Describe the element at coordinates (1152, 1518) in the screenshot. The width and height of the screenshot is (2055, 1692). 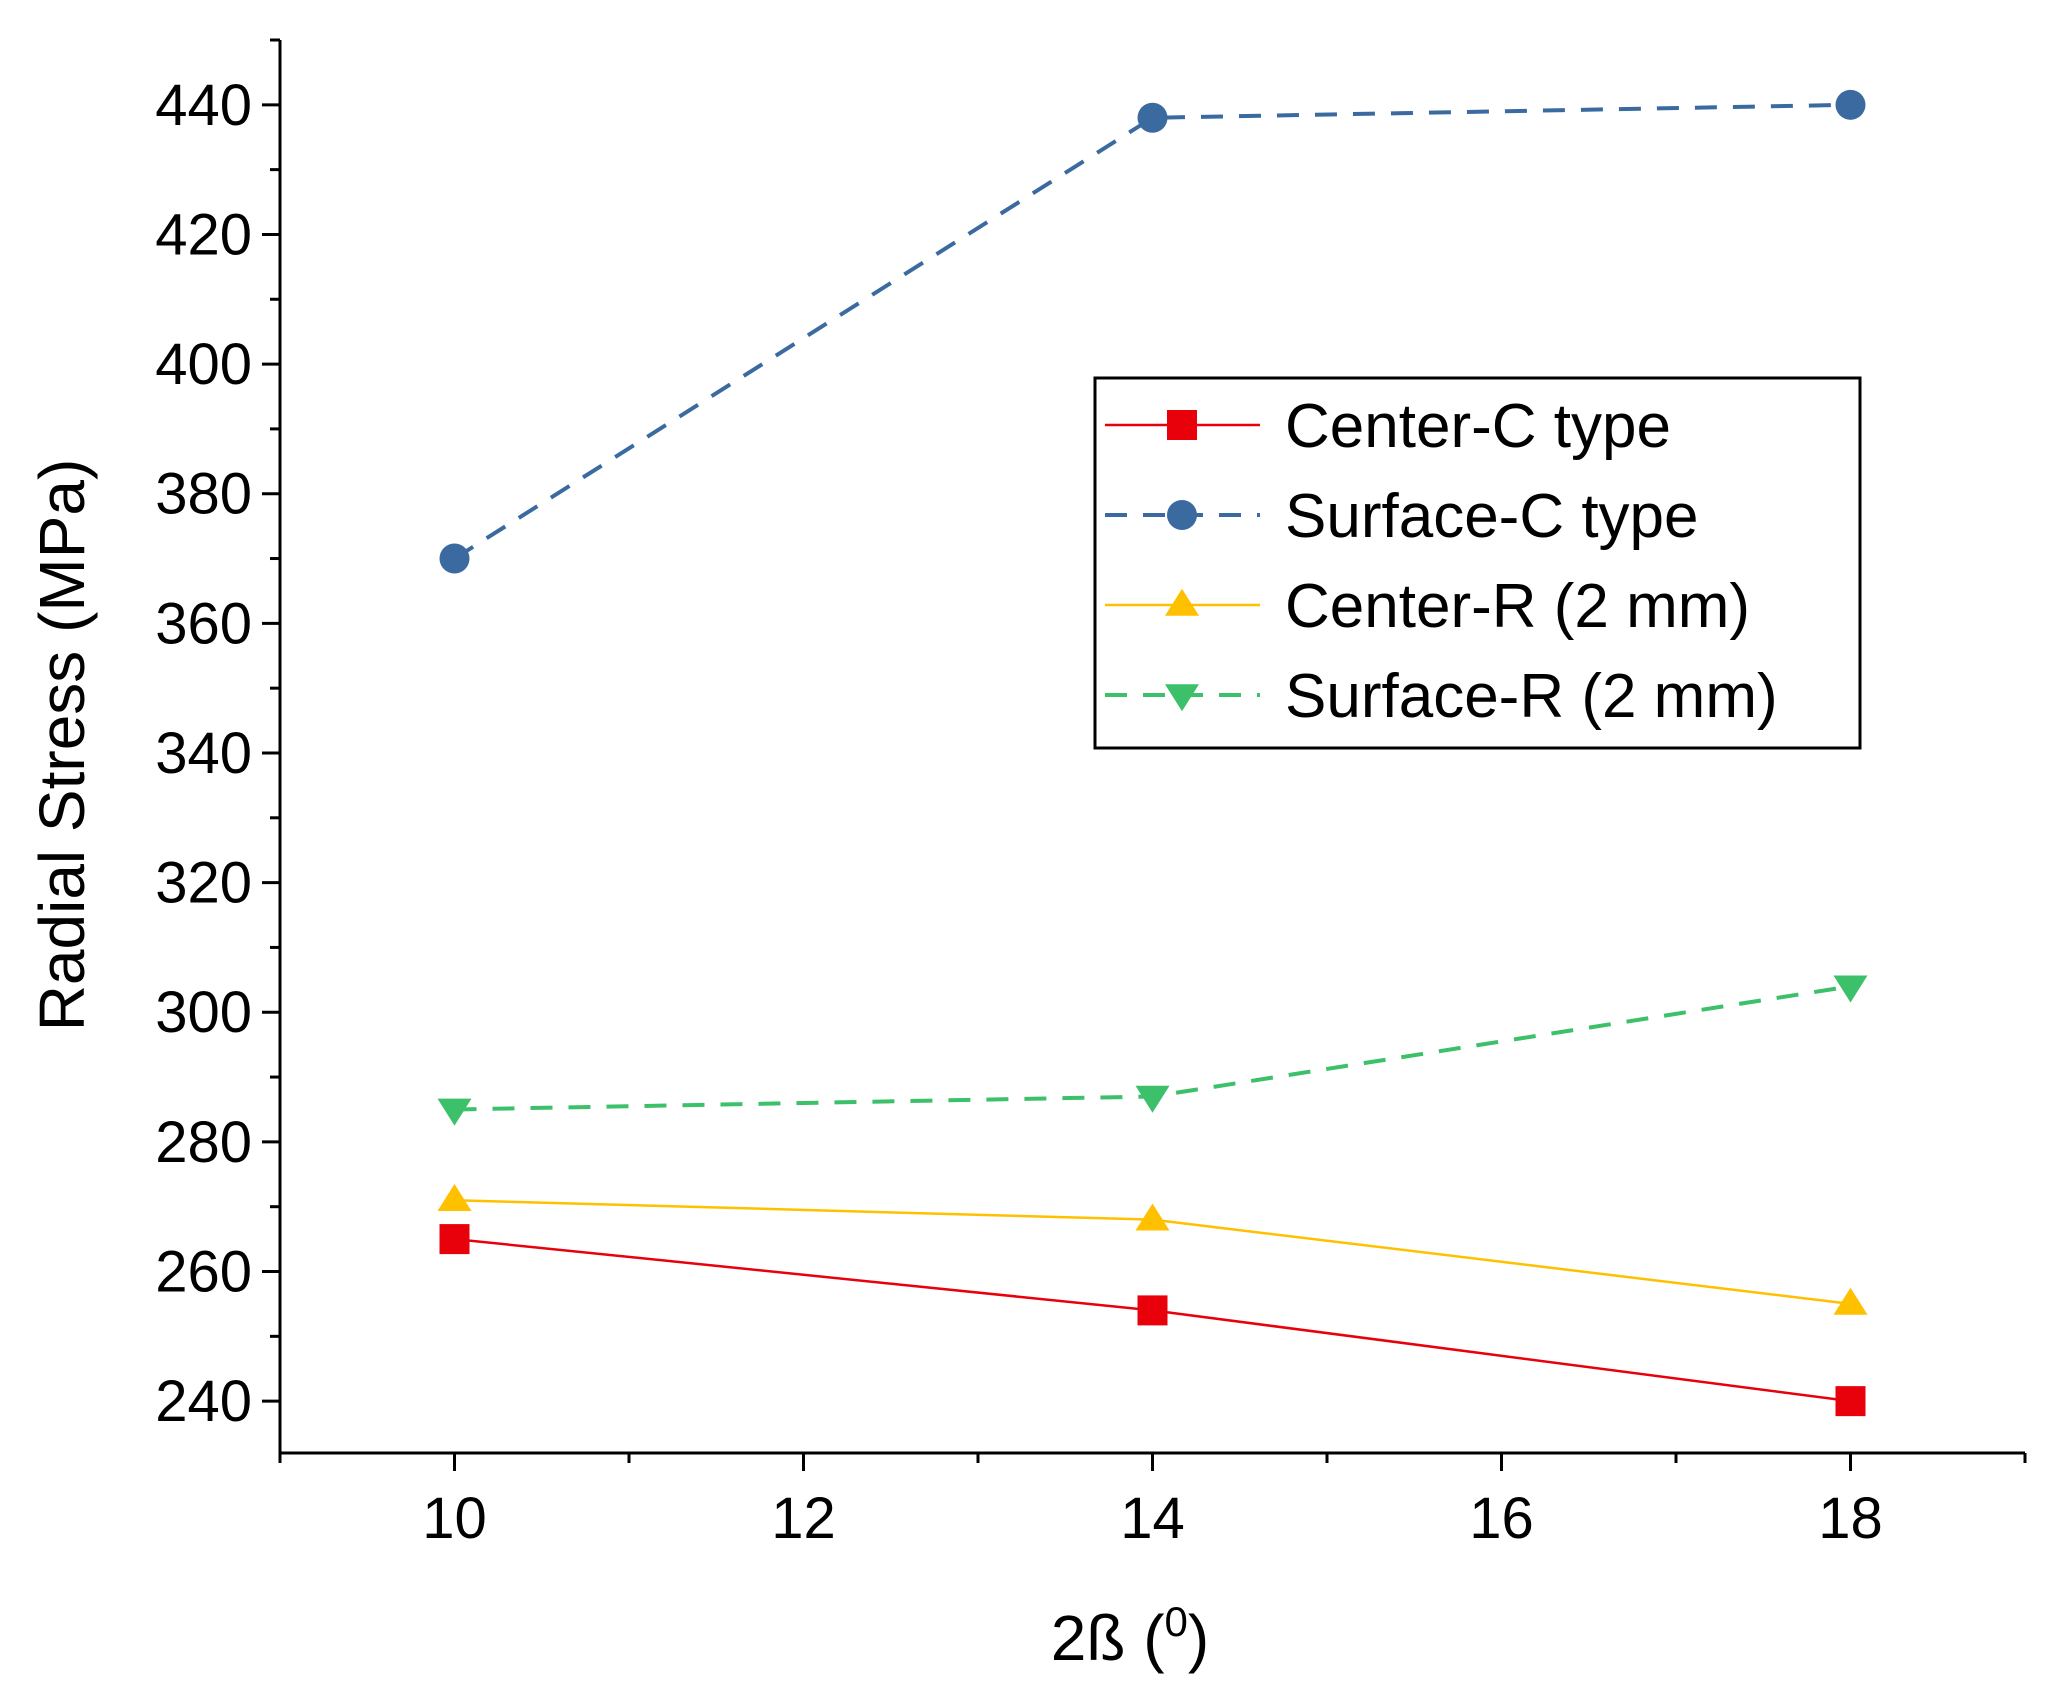
I see `x-tick-label: 14` at that location.